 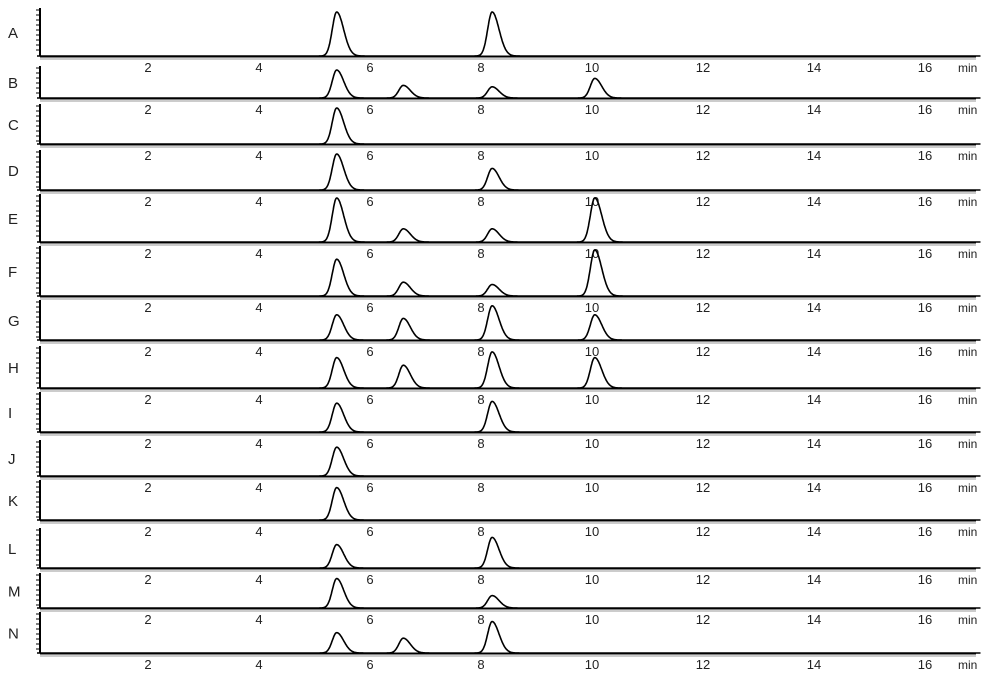 I want to click on trace-F, so click(x=509, y=273).